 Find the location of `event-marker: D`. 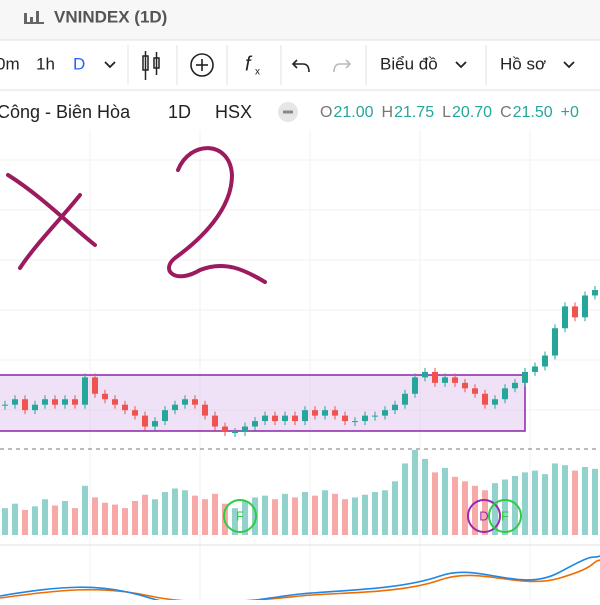

event-marker: D is located at coordinates (483, 515).